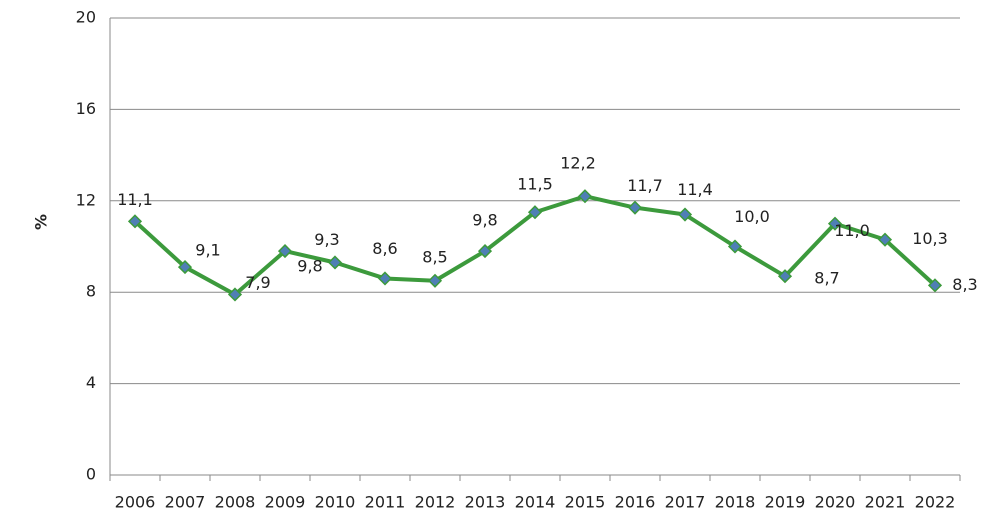  What do you see at coordinates (335, 502) in the screenshot?
I see `x-tick-label: 2010` at bounding box center [335, 502].